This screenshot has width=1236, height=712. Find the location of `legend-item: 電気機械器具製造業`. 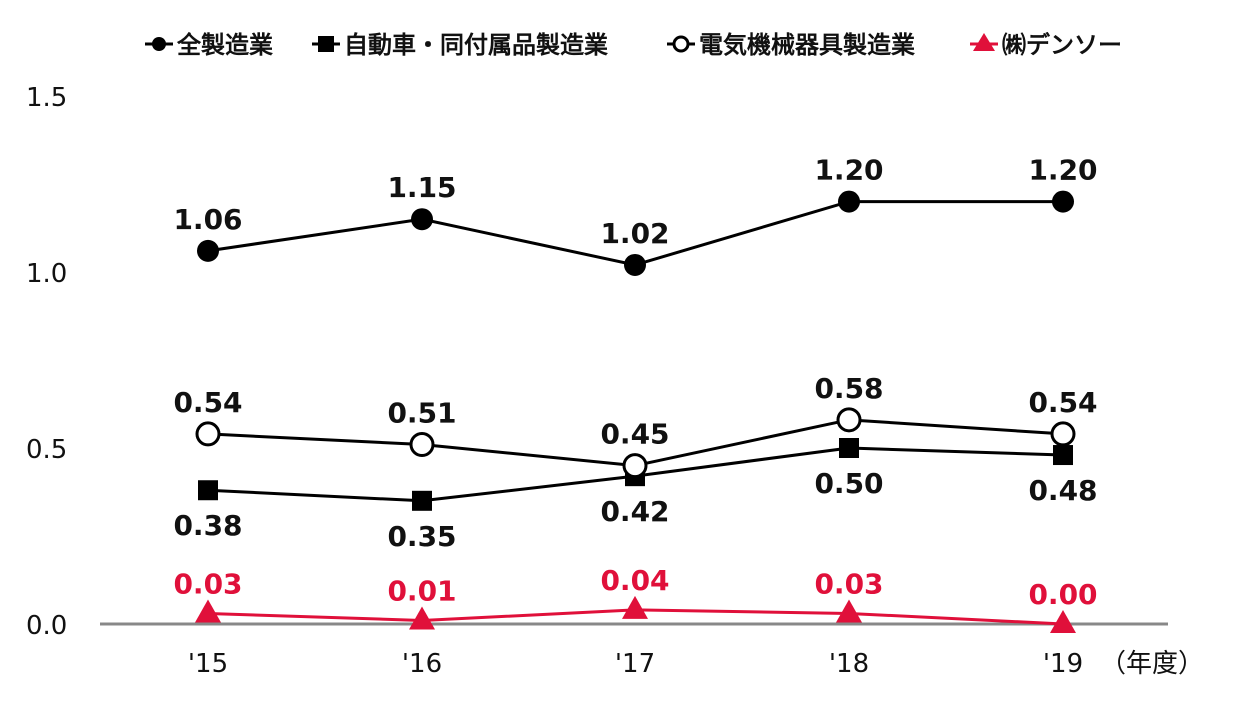

legend-item: 電気機械器具製造業 is located at coordinates (791, 45).